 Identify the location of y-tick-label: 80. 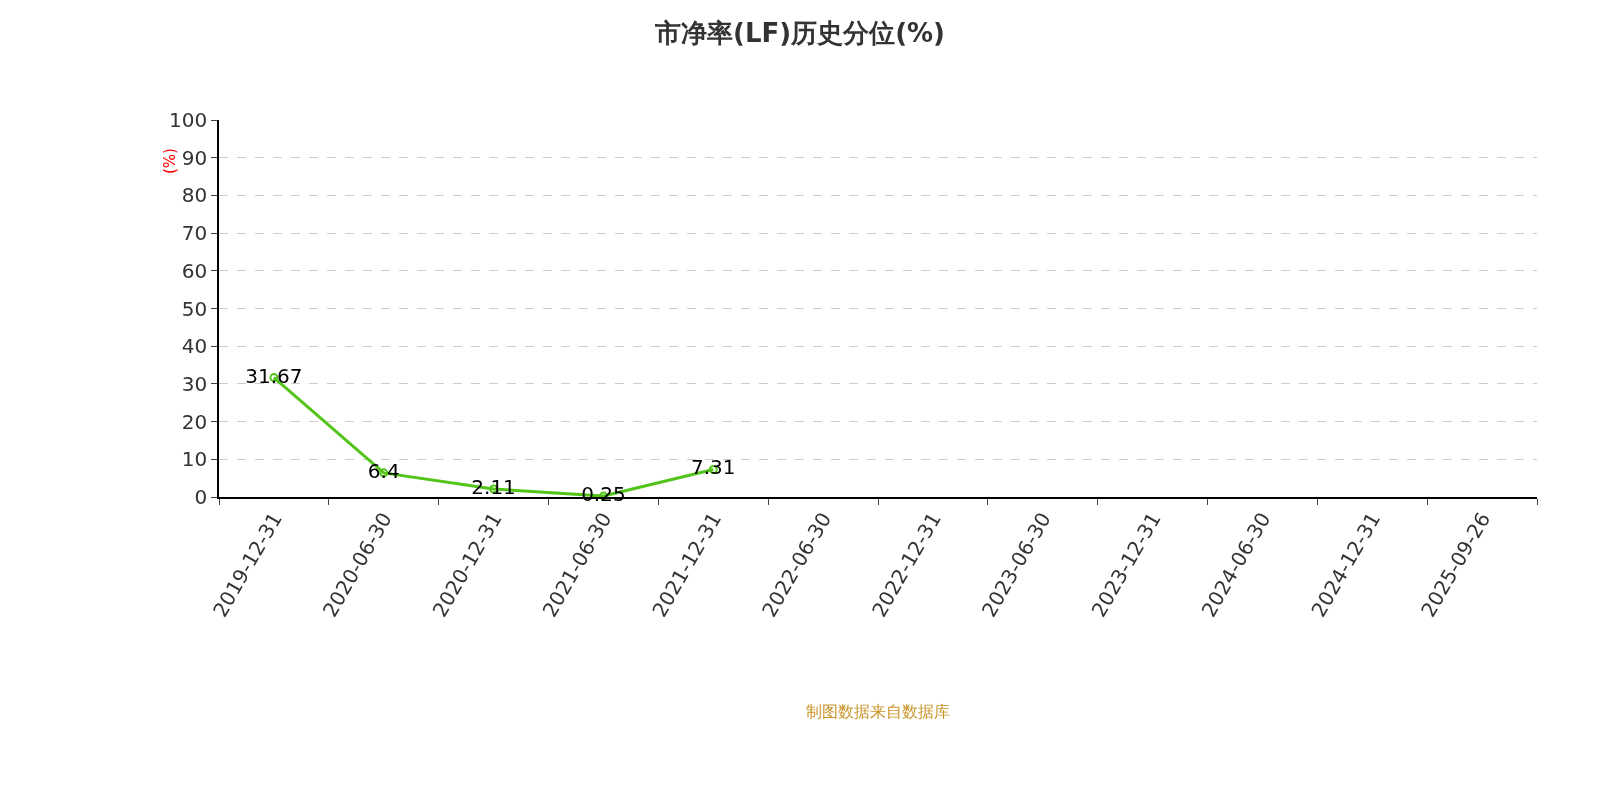
(194, 195).